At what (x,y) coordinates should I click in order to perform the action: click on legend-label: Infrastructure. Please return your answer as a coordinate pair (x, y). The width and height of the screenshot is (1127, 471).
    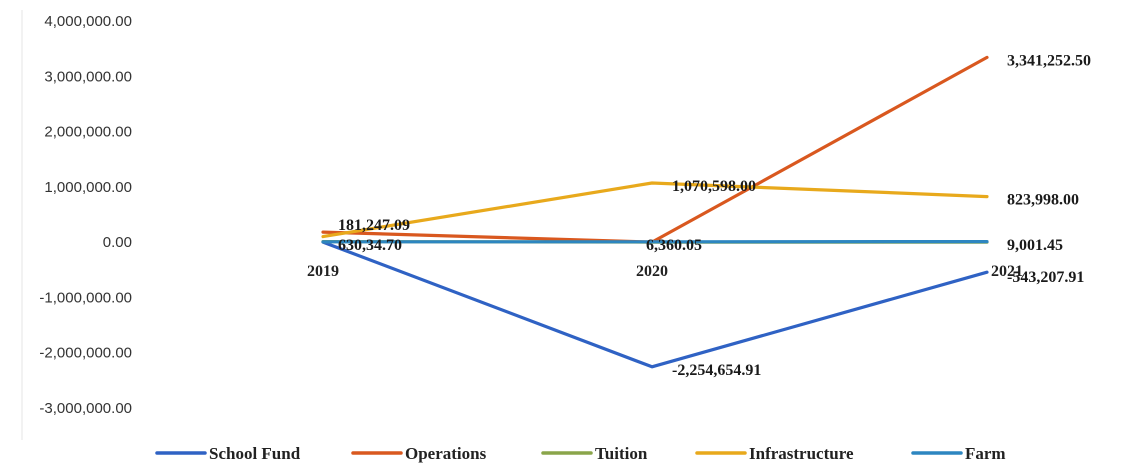
    Looking at the image, I should click on (801, 453).